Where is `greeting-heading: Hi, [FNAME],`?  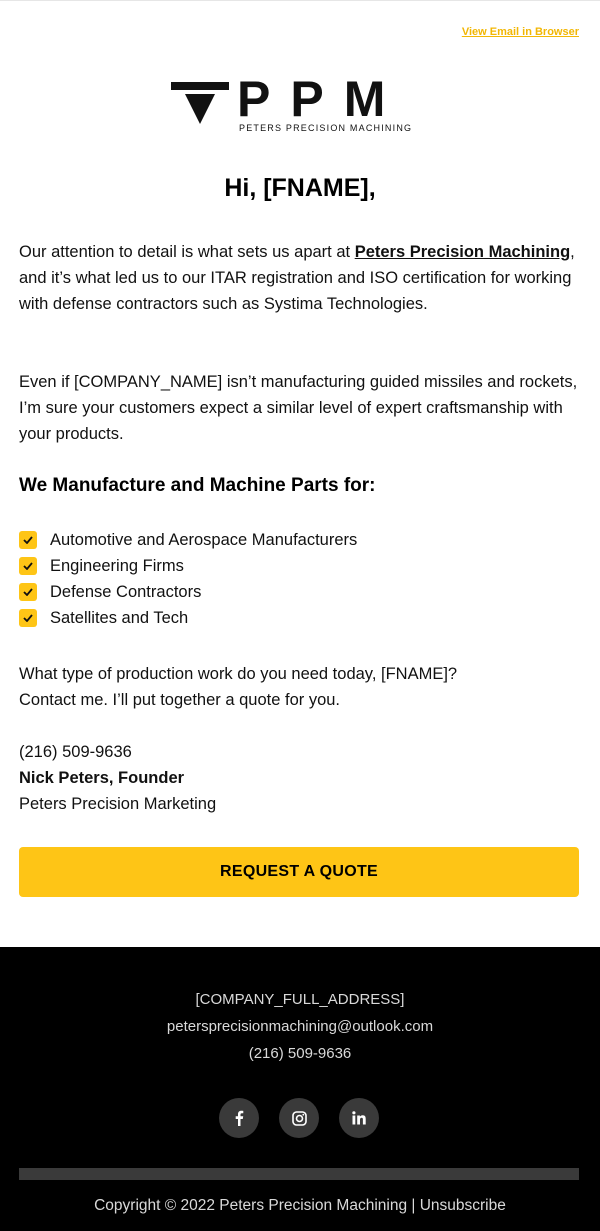 greeting-heading: Hi, [FNAME], is located at coordinates (300, 188).